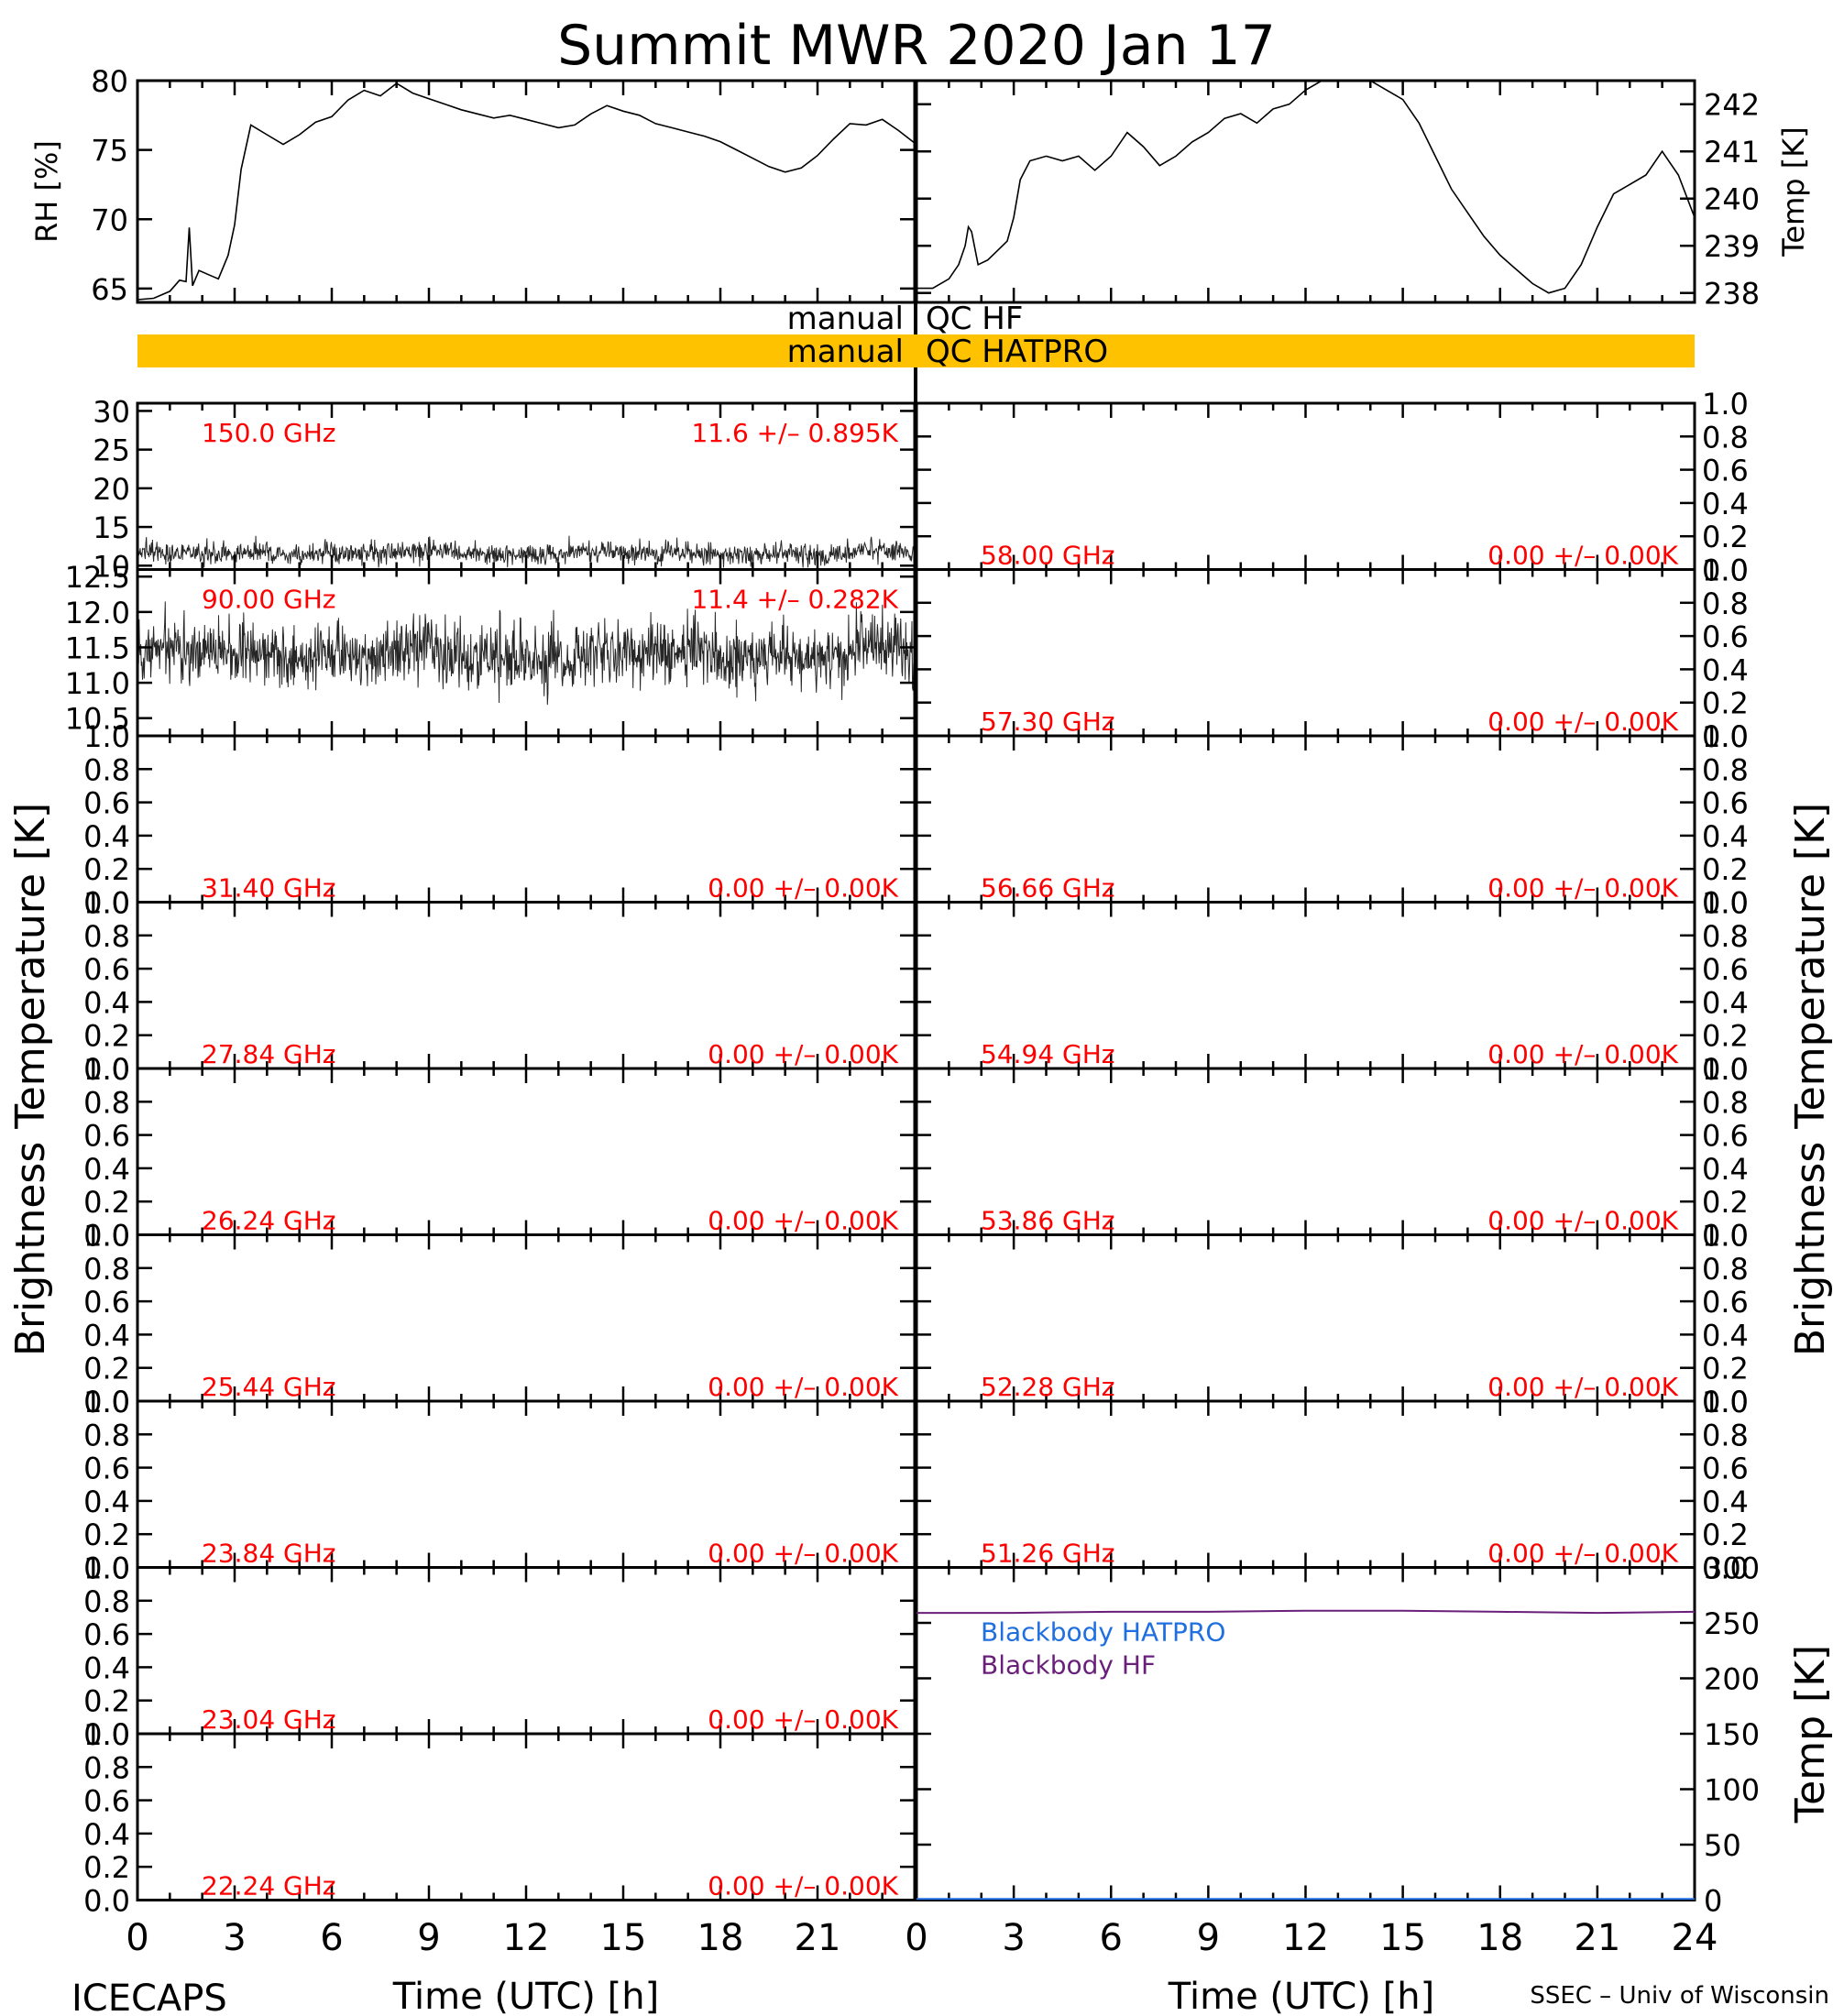 The height and width of the screenshot is (2016, 1833). What do you see at coordinates (111, 411) in the screenshot?
I see `tb-tick-label: 30` at bounding box center [111, 411].